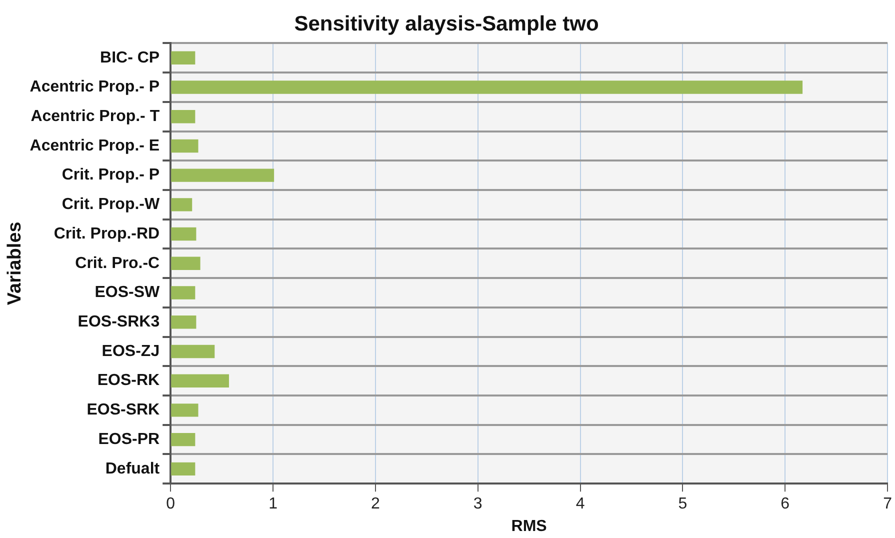 The height and width of the screenshot is (538, 895). What do you see at coordinates (477, 504) in the screenshot?
I see `x-tick-label: 3` at bounding box center [477, 504].